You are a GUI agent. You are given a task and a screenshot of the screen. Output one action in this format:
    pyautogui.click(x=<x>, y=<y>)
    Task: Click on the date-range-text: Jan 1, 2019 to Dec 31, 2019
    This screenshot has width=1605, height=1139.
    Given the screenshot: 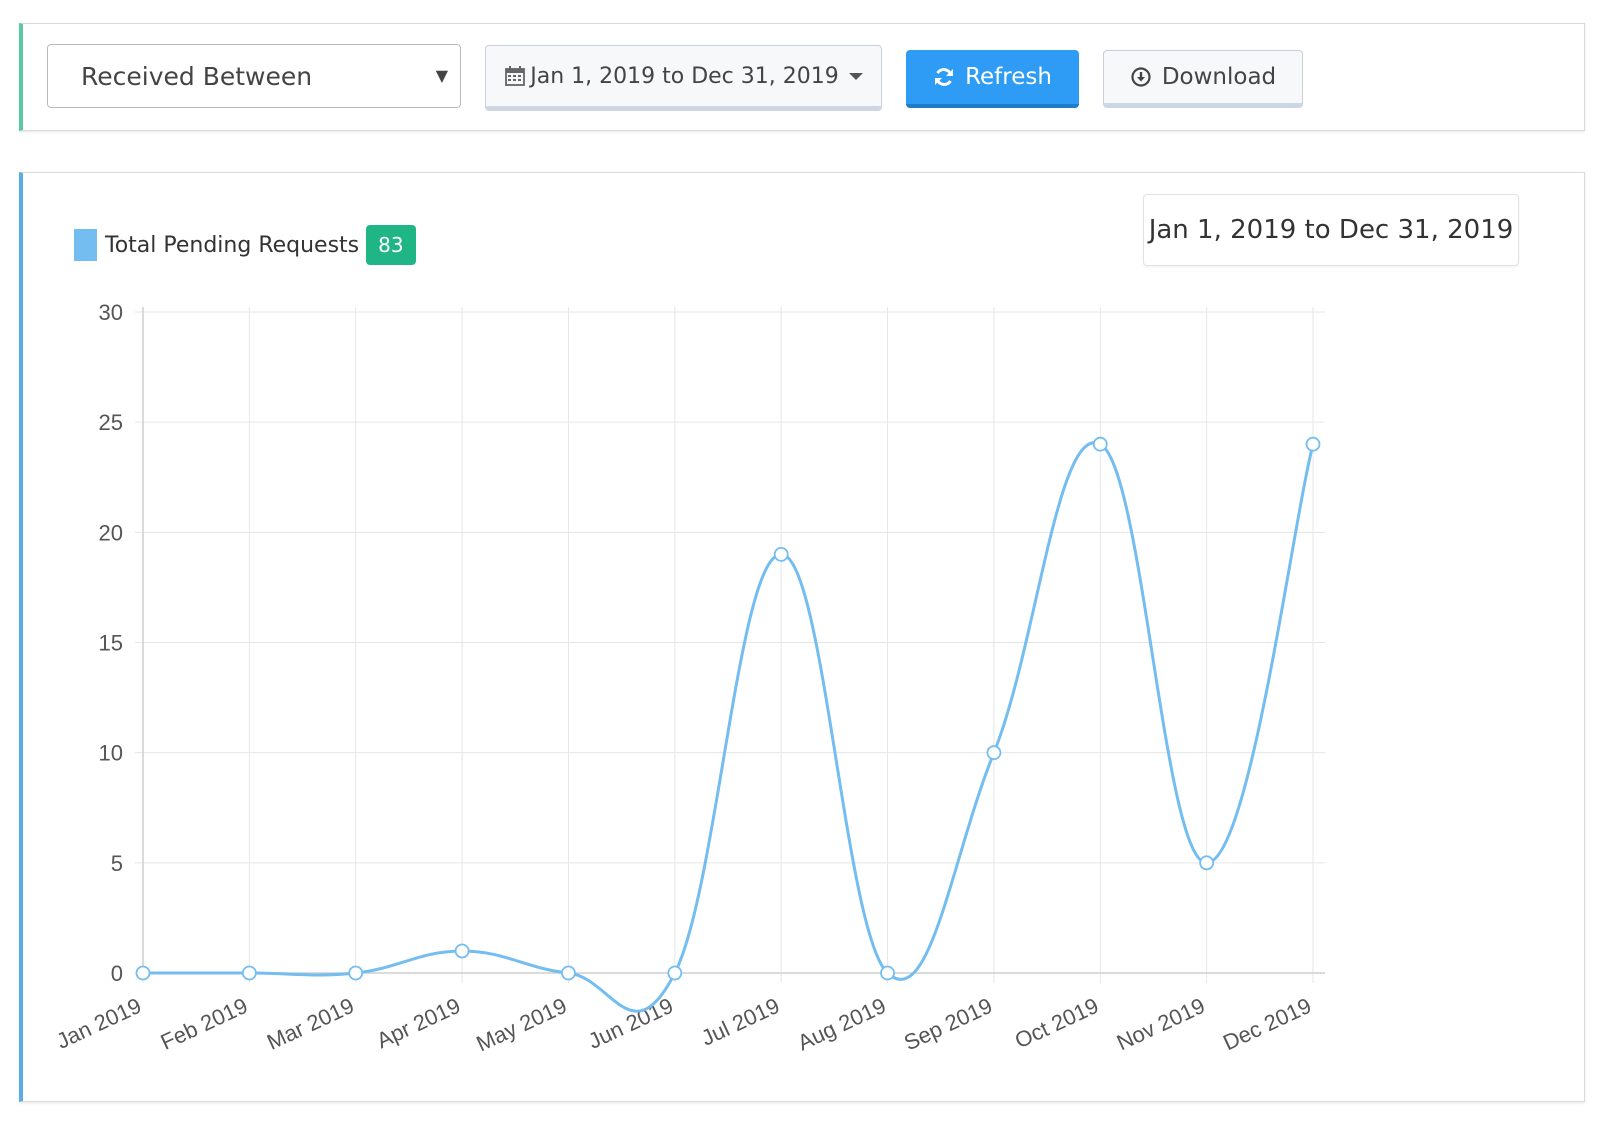 What is the action you would take?
    pyautogui.click(x=684, y=76)
    